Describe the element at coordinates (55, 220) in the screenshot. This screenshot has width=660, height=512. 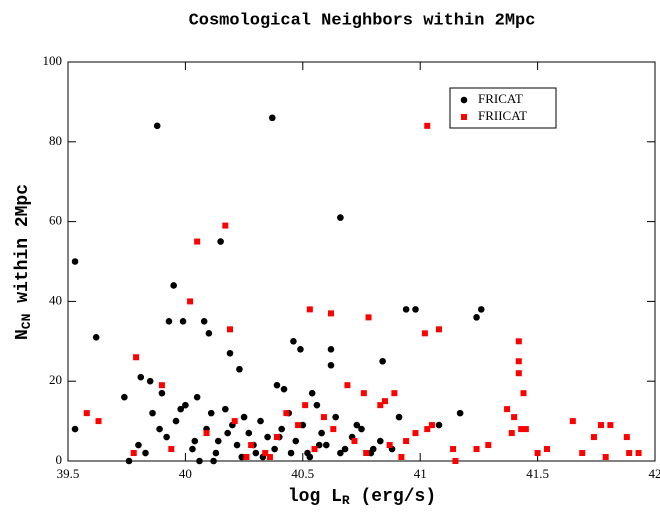
I see `y-tick-label: 60` at that location.